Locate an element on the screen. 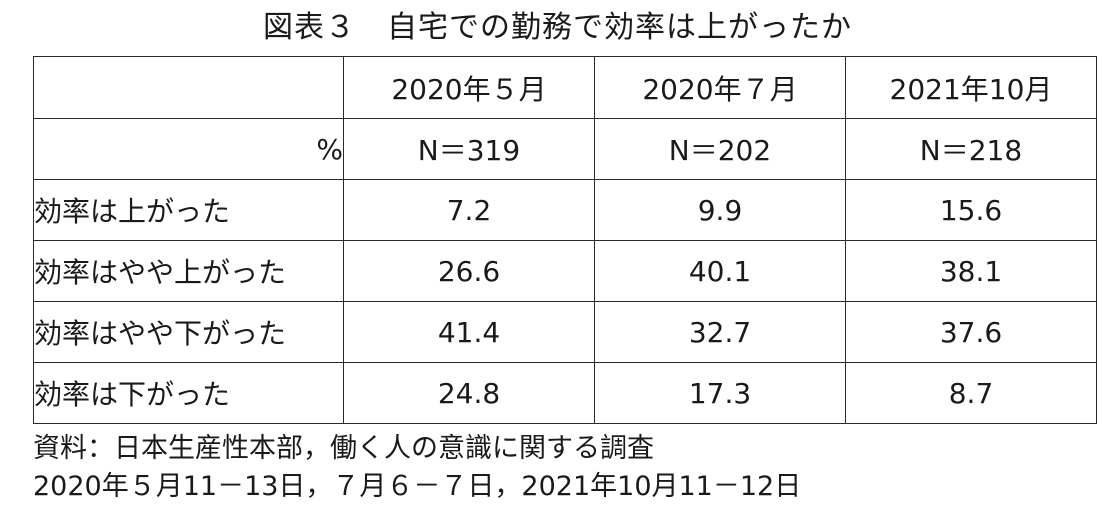  table-row: 効率は下がった 24.8 17.3 8.7 is located at coordinates (565, 393).